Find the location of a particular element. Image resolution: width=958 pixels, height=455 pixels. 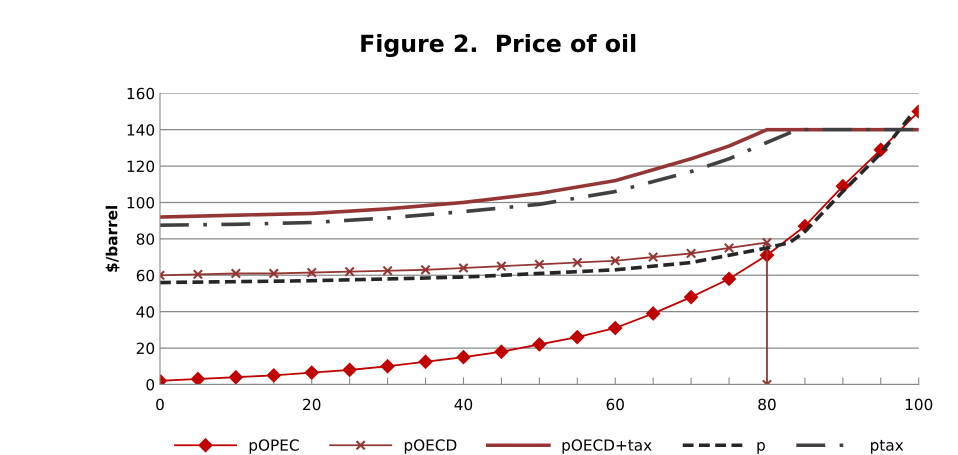

y-tick-label: 100 is located at coordinates (141, 202).